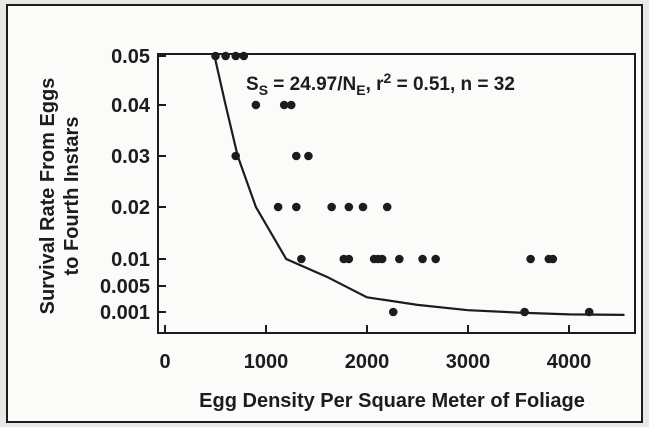 Image resolution: width=649 pixels, height=427 pixels. What do you see at coordinates (48, 196) in the screenshot?
I see `y-axis-title-line-1: Survival Rate From Eggs` at bounding box center [48, 196].